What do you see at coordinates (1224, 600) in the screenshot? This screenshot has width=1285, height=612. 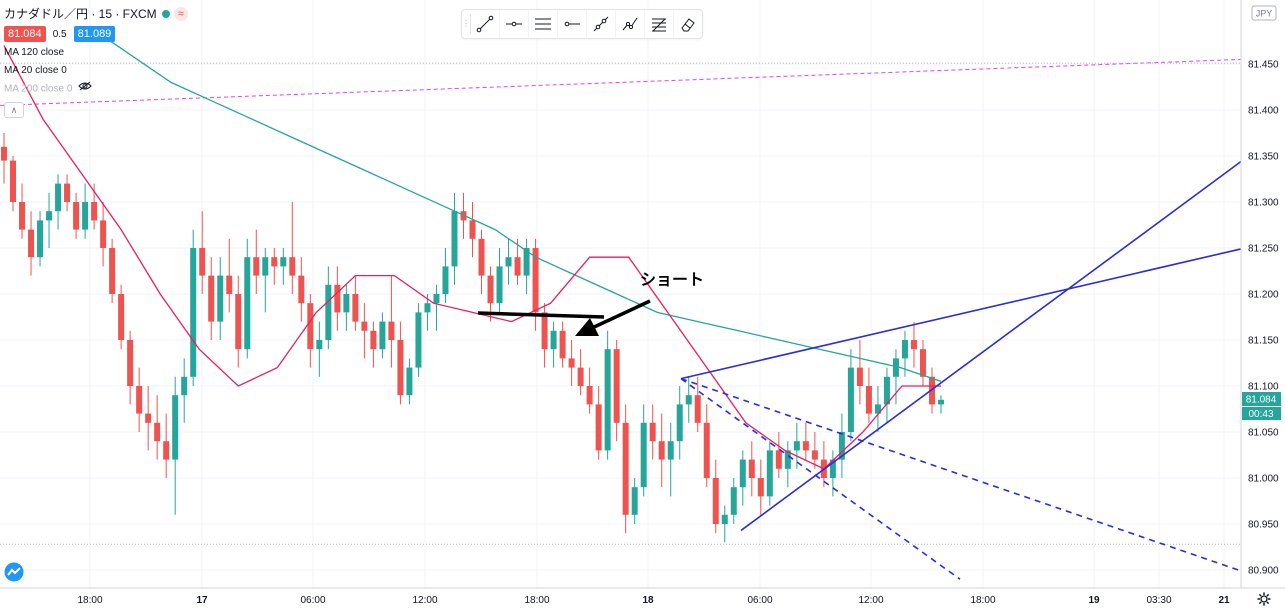 I see `time-tick-label: 21` at bounding box center [1224, 600].